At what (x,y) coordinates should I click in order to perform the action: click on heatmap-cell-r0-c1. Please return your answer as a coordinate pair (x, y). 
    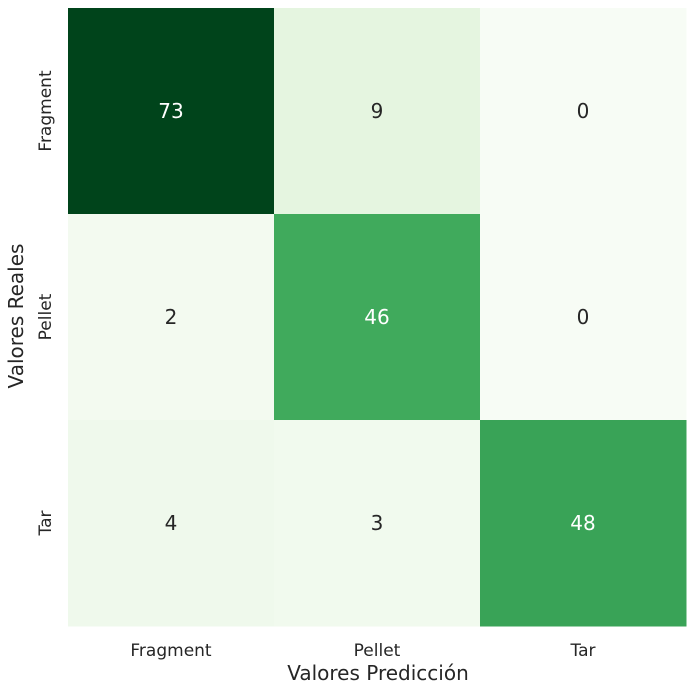
    Looking at the image, I should click on (377, 111).